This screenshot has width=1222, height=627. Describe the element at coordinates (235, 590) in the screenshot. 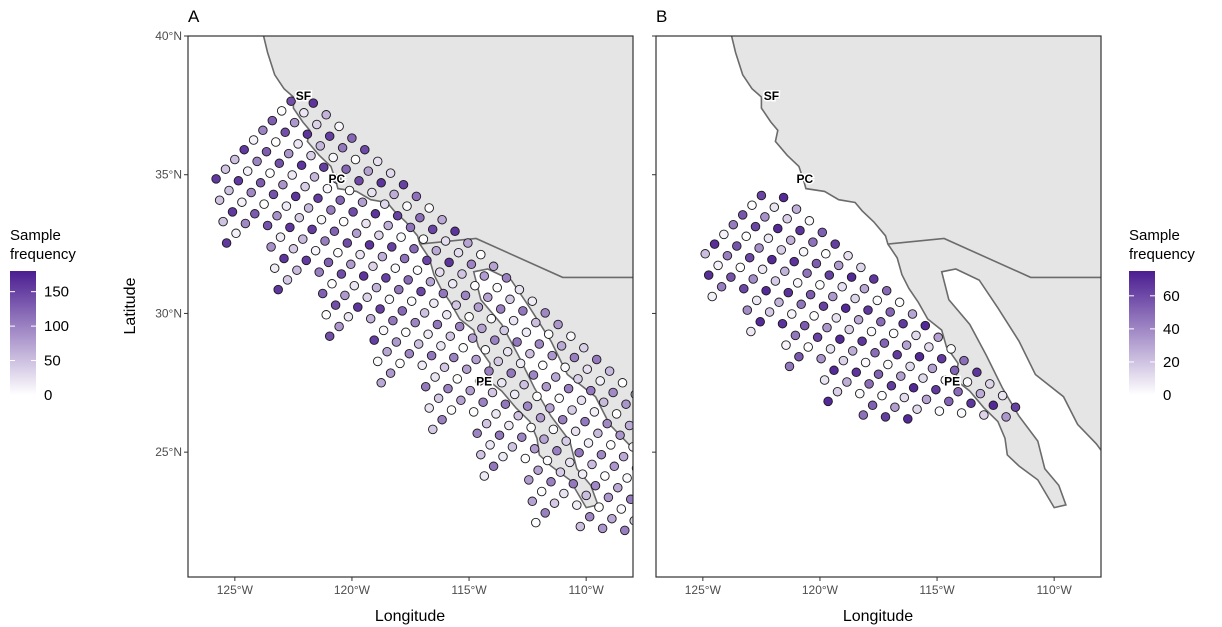

I see `x-tick-label: 125°W` at that location.